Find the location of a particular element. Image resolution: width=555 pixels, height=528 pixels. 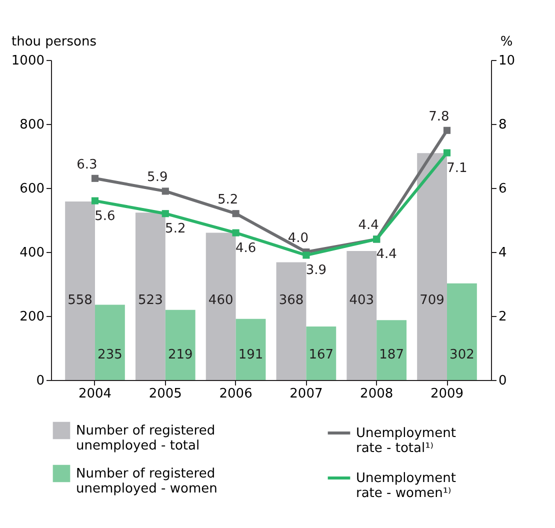

legend-label: Number of registered unemployed - total is located at coordinates (146, 439).